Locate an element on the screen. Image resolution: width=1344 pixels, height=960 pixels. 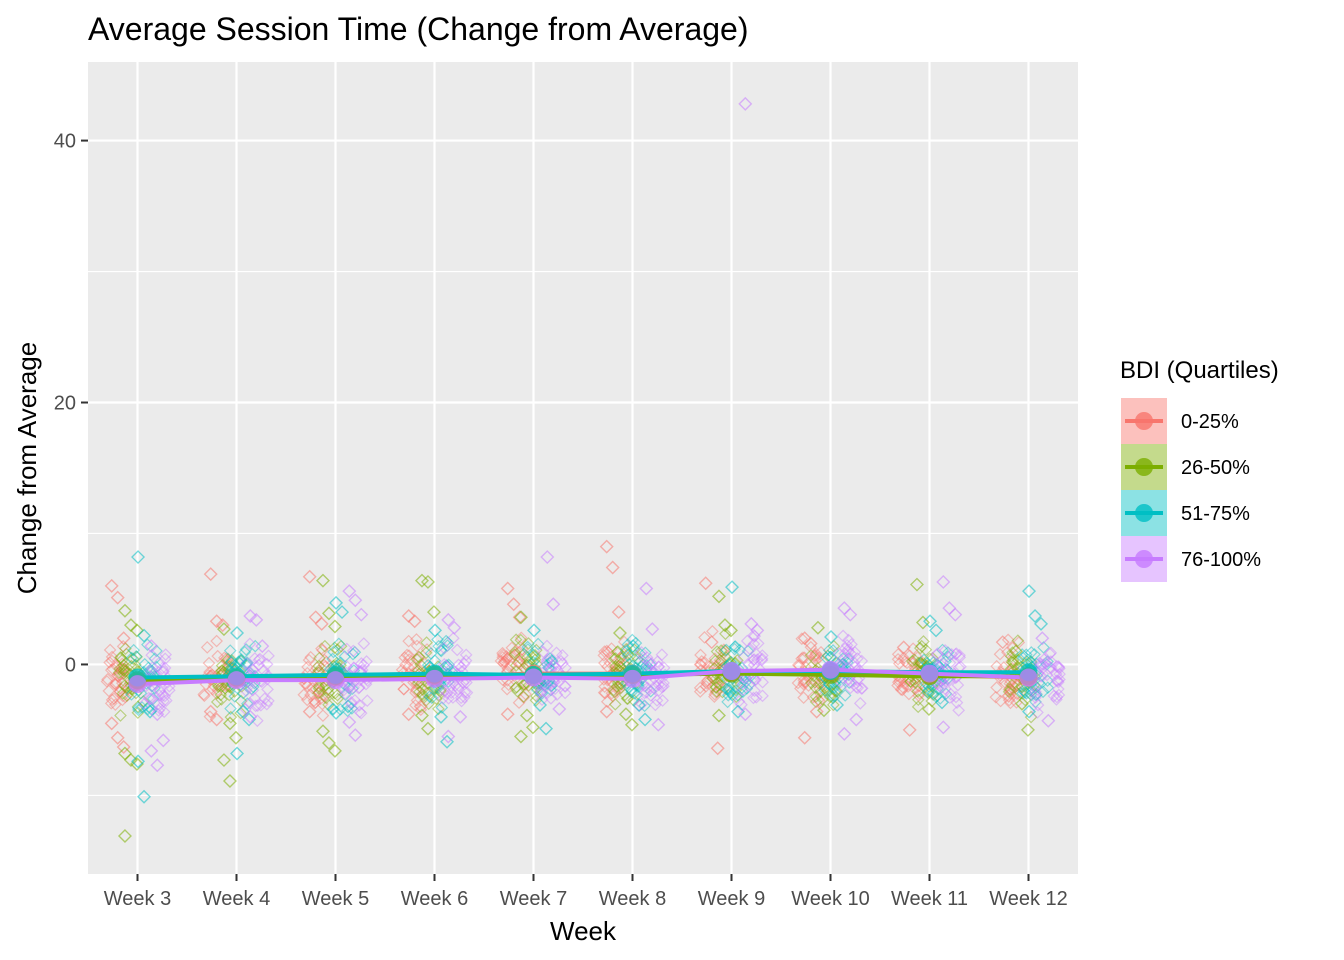
legend-label: 51-75% is located at coordinates (1215, 514).